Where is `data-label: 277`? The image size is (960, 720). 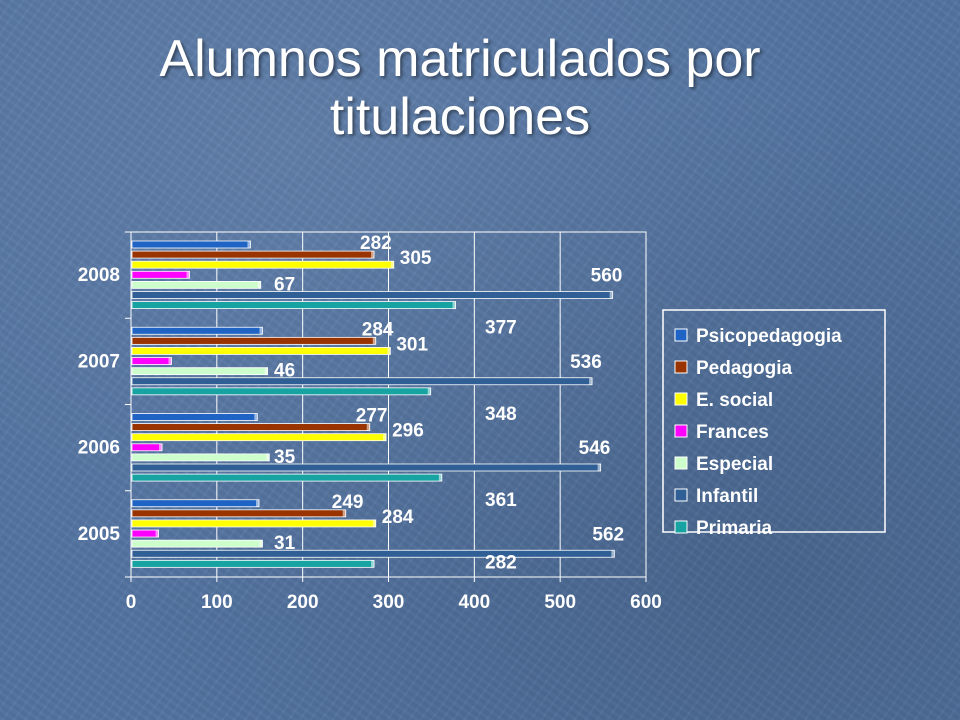
data-label: 277 is located at coordinates (372, 416).